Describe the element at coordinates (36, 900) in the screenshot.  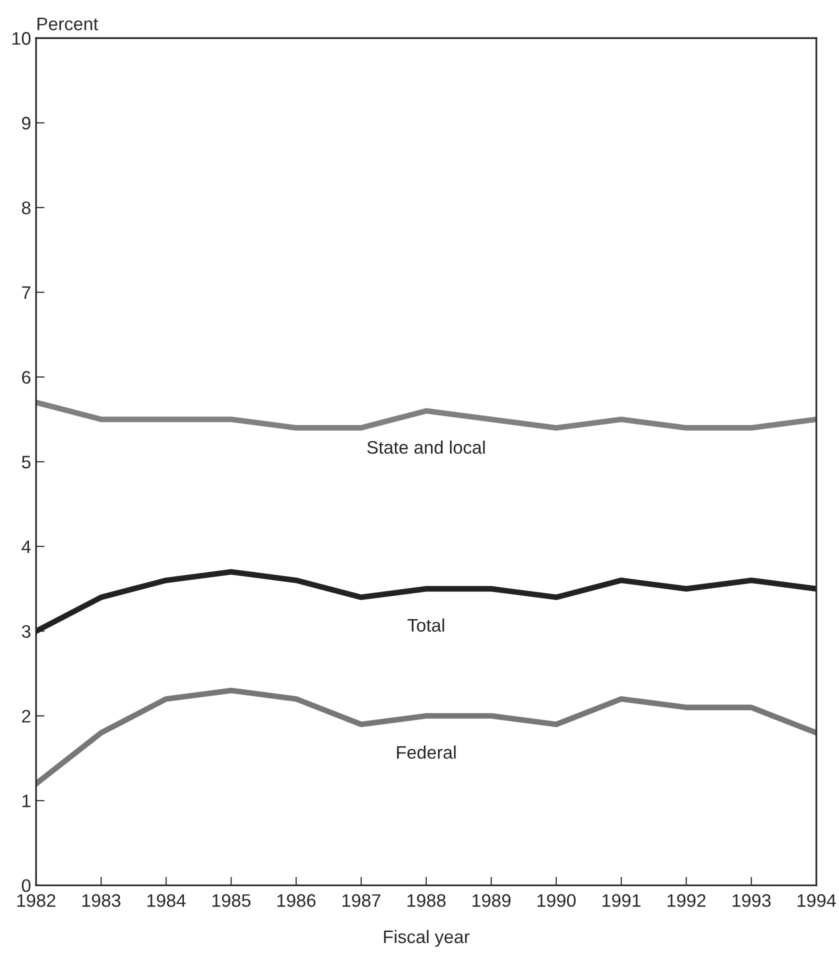
I see `x-tick-label: 1982` at that location.